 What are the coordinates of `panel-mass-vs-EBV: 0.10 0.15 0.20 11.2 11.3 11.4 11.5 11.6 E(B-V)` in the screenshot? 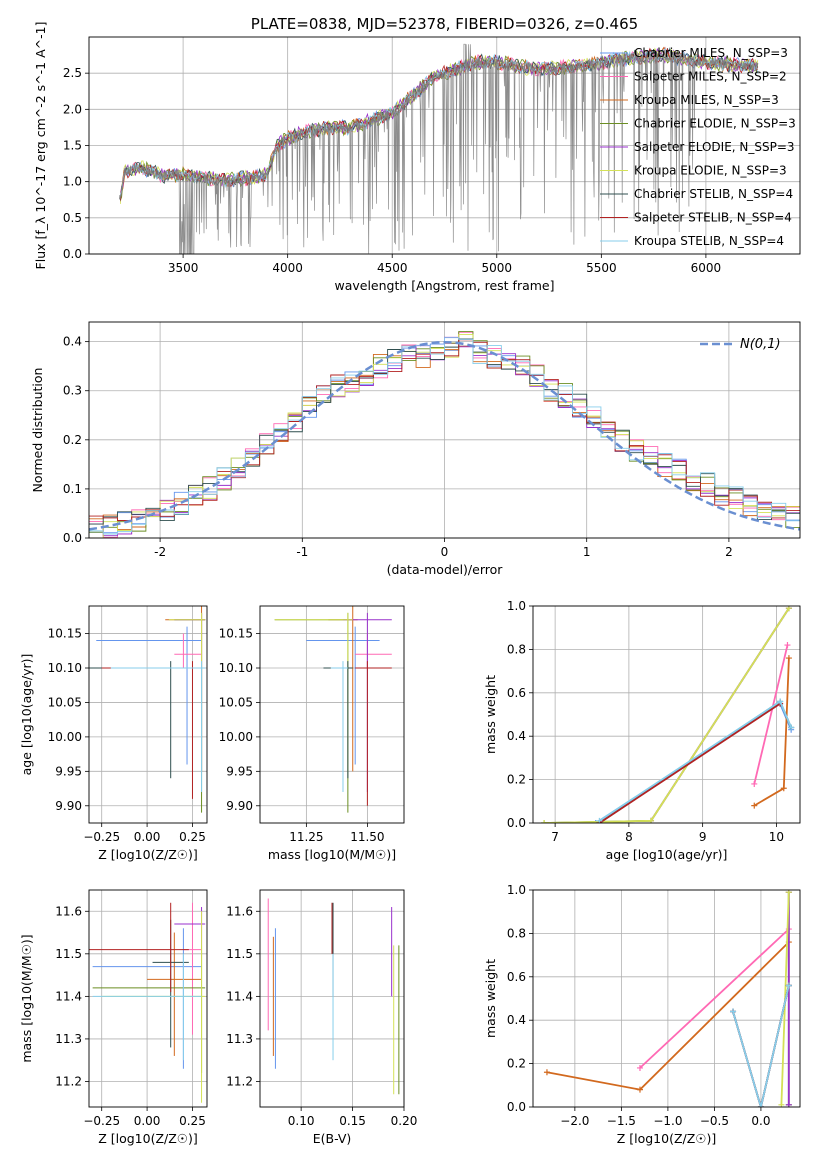 It's located at (321, 1017).